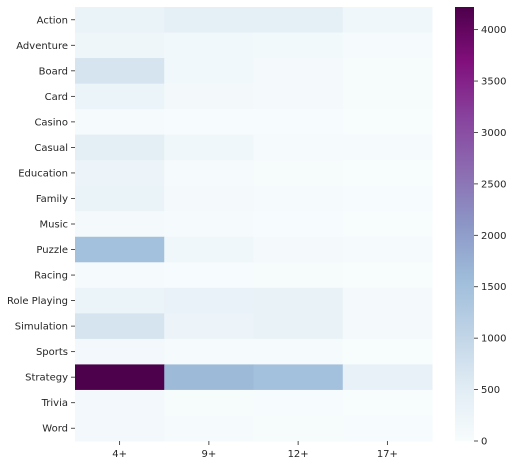 The height and width of the screenshot is (466, 516). What do you see at coordinates (493, 339) in the screenshot?
I see `colorbar-tick-label: 1000` at bounding box center [493, 339].